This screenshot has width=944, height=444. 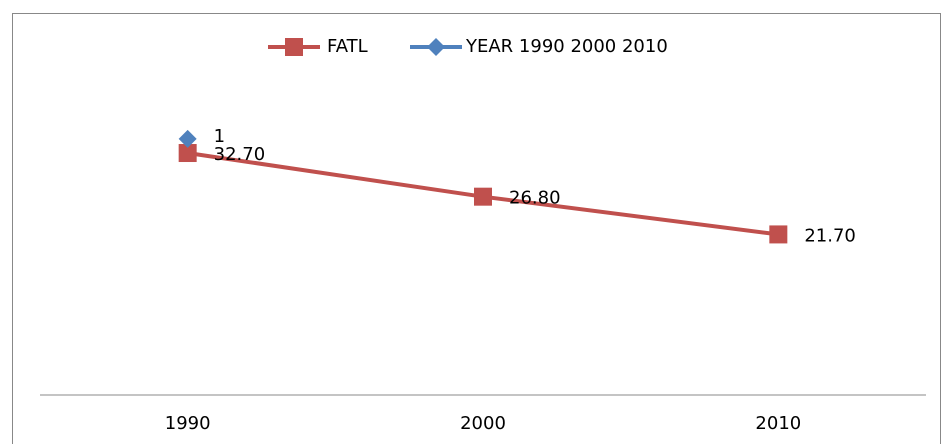 I want to click on data-label: 1, so click(x=219, y=136).